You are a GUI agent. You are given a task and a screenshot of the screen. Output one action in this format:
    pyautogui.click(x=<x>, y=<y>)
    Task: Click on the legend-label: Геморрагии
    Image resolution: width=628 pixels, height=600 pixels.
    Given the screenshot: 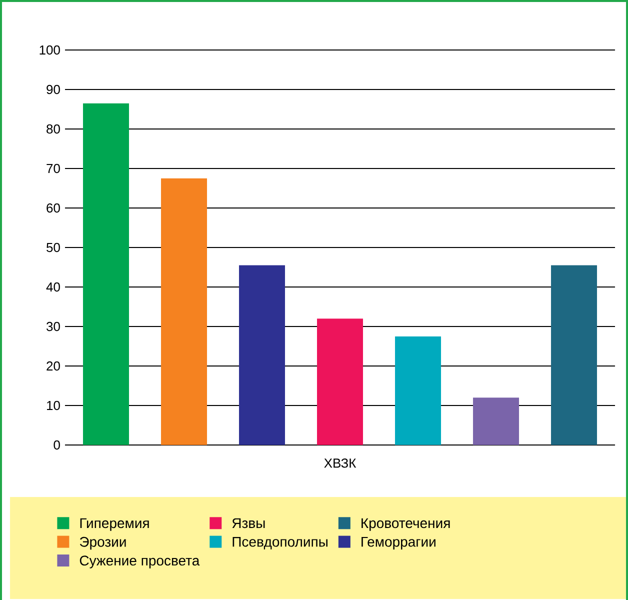 What is the action you would take?
    pyautogui.click(x=399, y=543)
    